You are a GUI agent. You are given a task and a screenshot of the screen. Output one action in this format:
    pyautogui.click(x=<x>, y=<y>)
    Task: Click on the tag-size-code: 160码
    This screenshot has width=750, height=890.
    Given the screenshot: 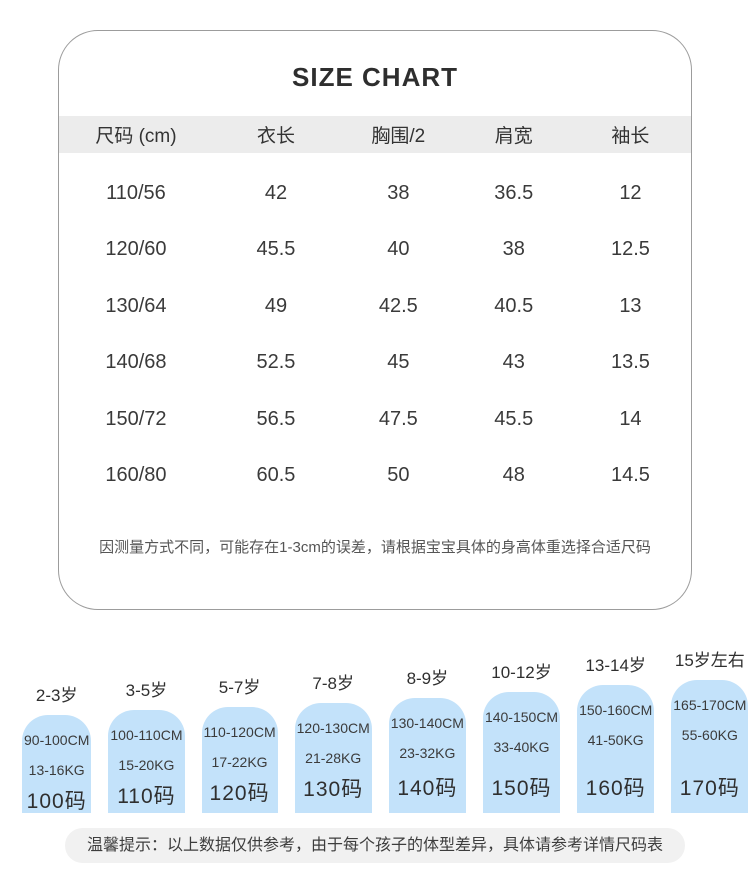 What is the action you would take?
    pyautogui.click(x=615, y=788)
    